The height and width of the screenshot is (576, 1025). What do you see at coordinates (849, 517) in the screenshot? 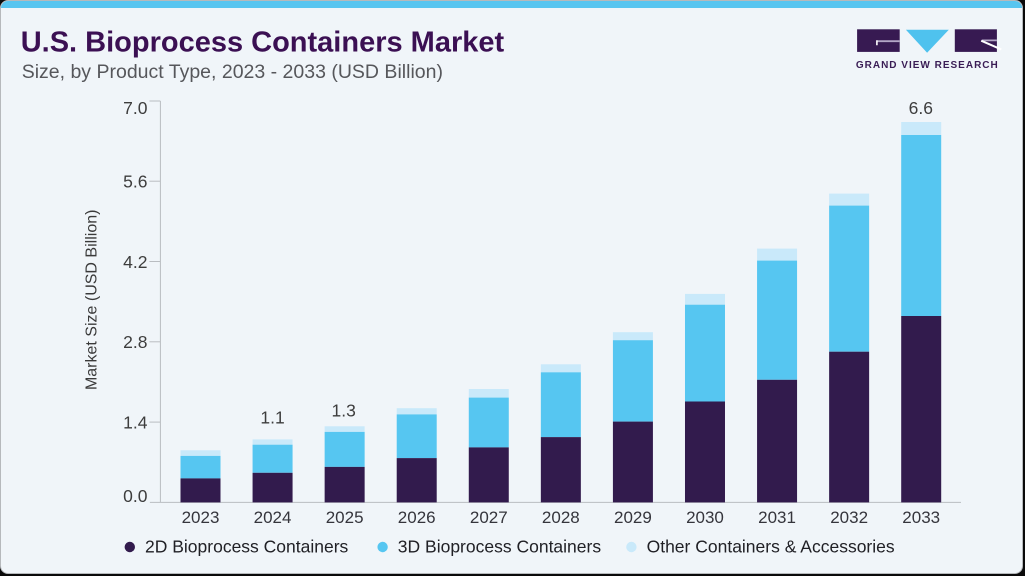
I see `svg-text: 2032` at bounding box center [849, 517].